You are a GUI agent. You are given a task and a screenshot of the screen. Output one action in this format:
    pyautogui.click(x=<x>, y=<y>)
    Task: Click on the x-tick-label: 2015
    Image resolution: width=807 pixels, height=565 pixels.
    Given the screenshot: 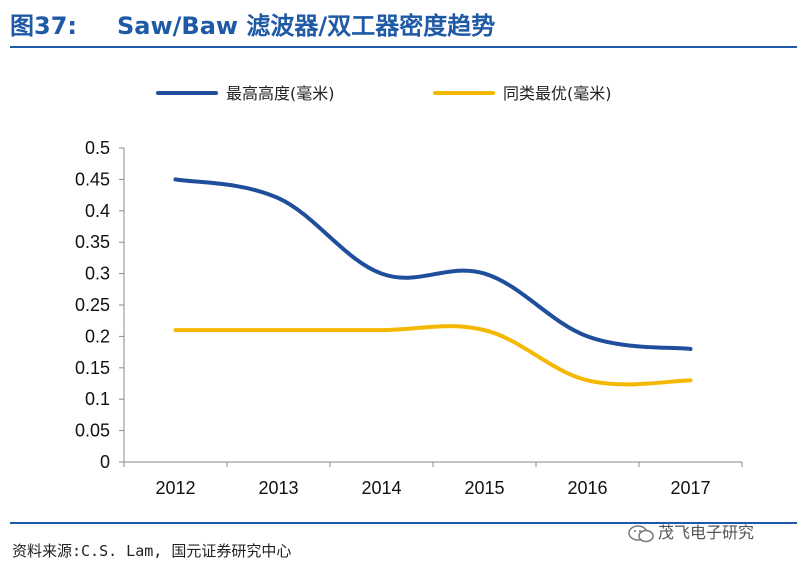 What is the action you would take?
    pyautogui.click(x=484, y=488)
    